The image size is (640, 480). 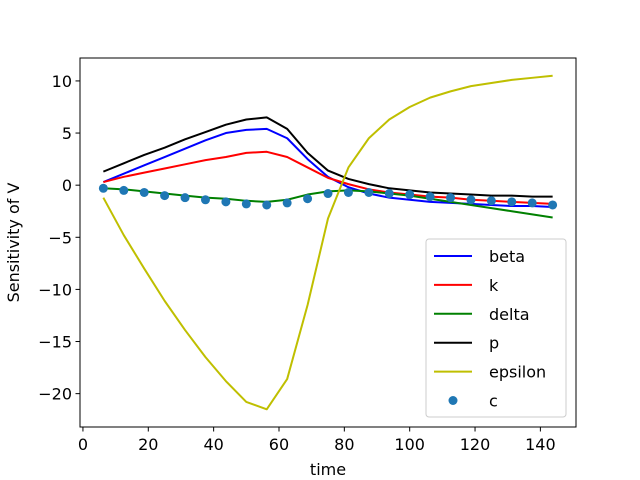 I want to click on x-tick-label: 120, so click(x=475, y=444).